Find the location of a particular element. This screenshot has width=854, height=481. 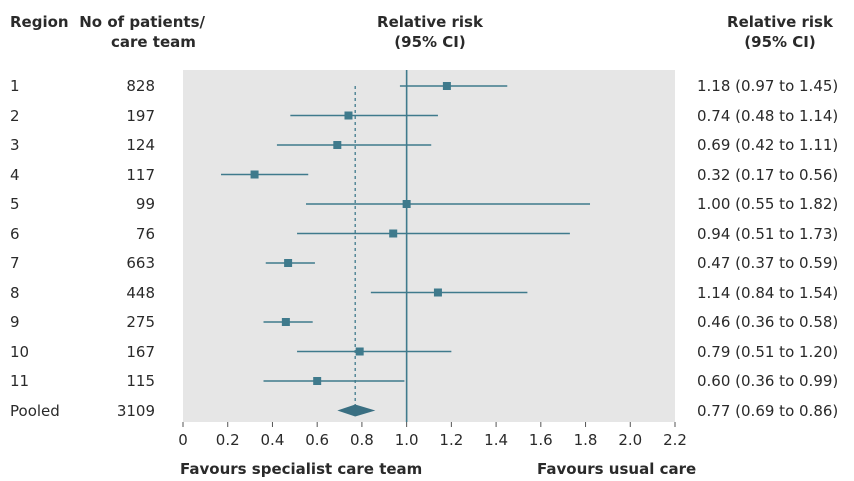

rr-ci-text: 0.74 (0.48 to 1.14) is located at coordinates (768, 115).